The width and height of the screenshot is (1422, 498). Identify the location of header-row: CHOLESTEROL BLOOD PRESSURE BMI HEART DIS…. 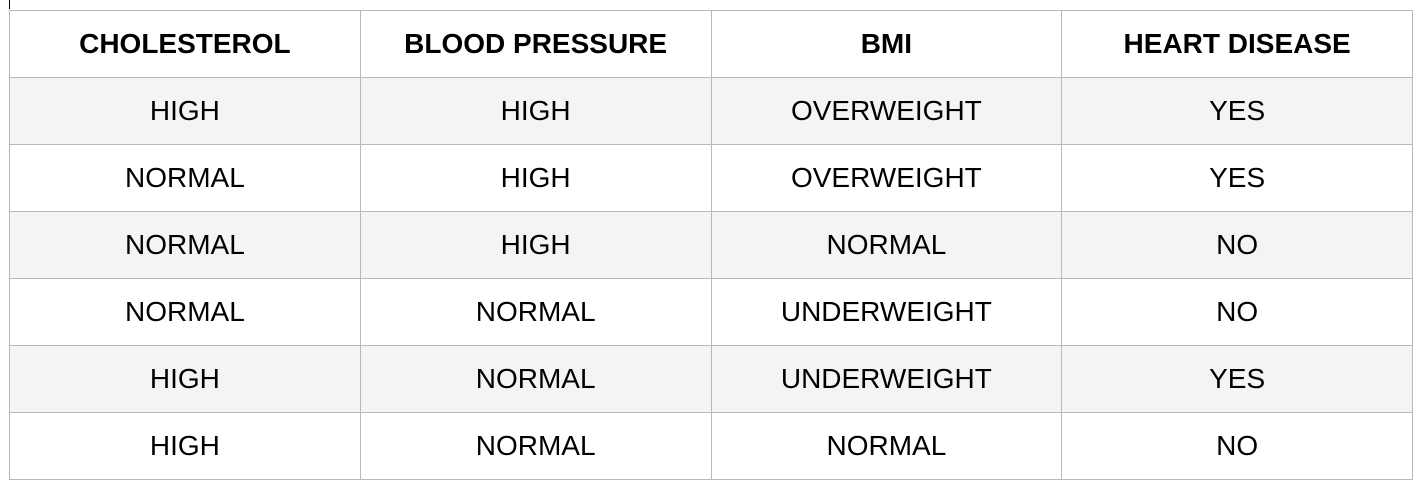
(711, 44).